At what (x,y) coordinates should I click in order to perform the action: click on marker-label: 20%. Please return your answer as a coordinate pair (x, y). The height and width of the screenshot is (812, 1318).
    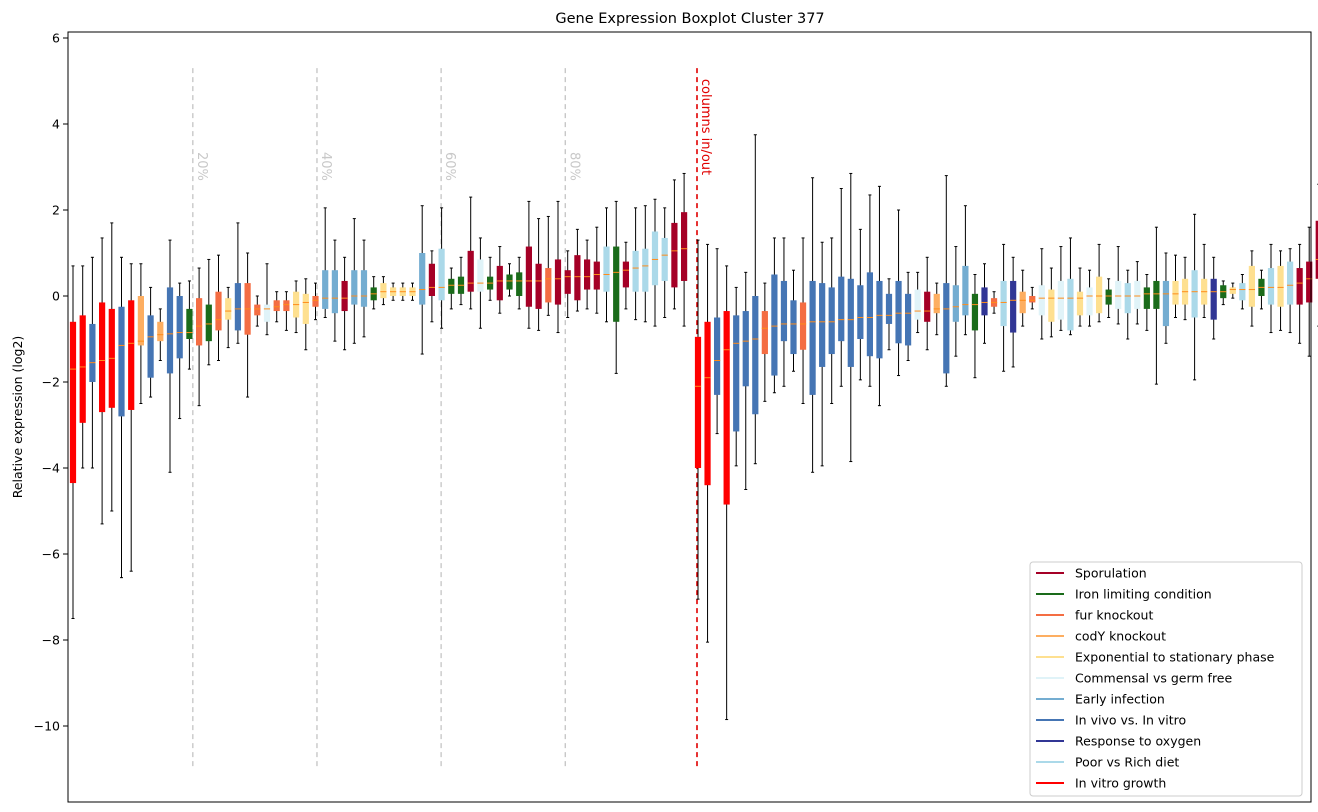
    Looking at the image, I should click on (201, 166).